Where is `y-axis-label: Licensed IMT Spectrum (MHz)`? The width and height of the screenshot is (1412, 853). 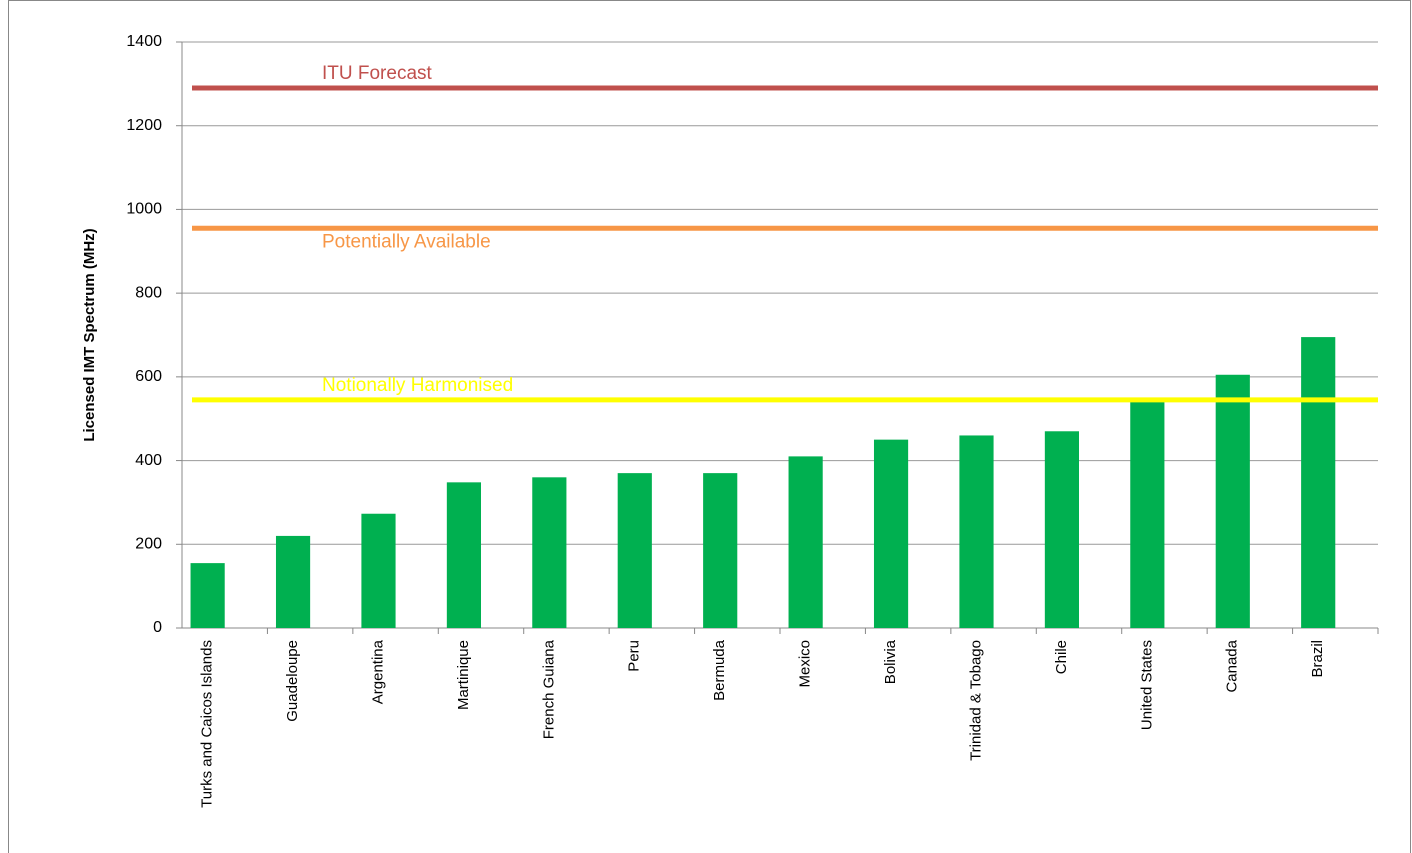
y-axis-label: Licensed IMT Spectrum (MHz) is located at coordinates (89, 334).